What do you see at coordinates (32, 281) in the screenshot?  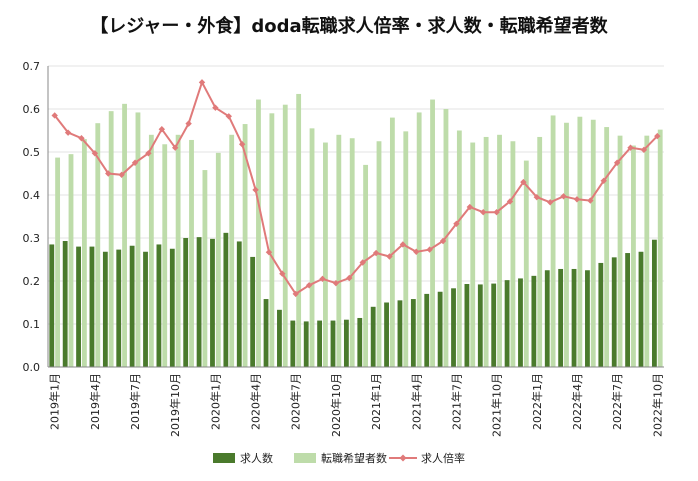 I see `y-tick-label: 0.2` at bounding box center [32, 281].